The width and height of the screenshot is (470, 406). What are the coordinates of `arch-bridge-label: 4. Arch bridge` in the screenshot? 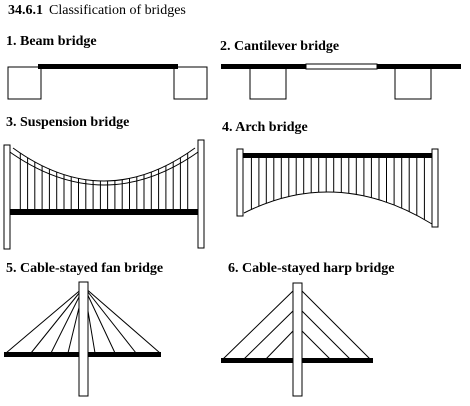 It's located at (265, 127).